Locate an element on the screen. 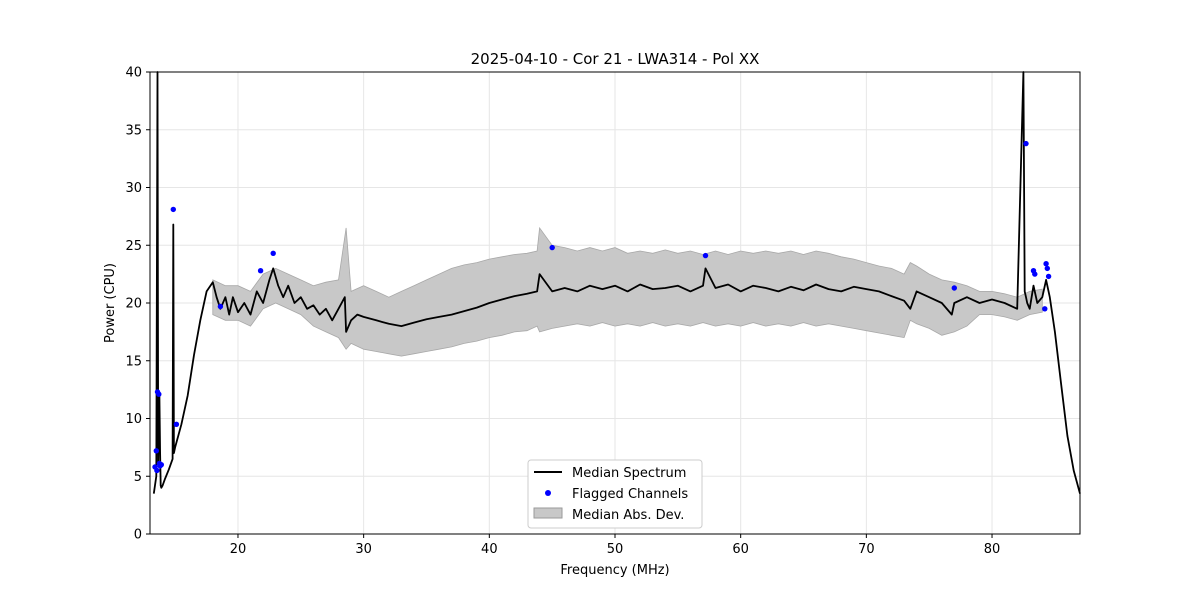 The height and width of the screenshot is (600, 1200). x-tick-label: 70 is located at coordinates (866, 549).